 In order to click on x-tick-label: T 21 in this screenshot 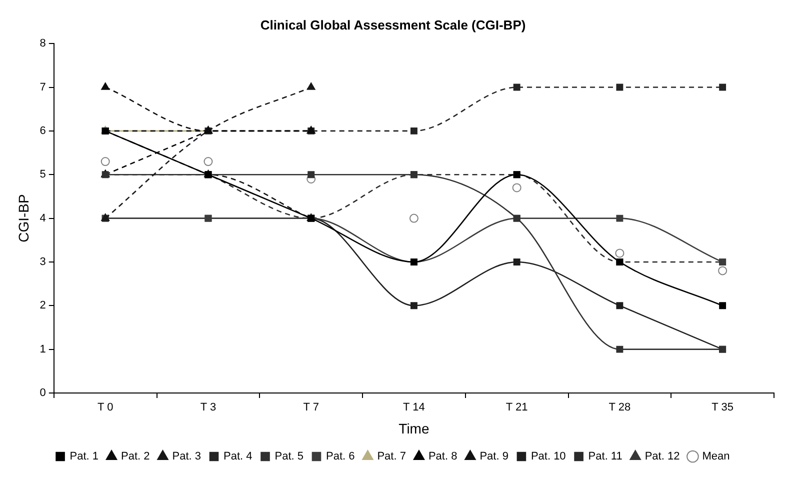, I will do `click(517, 408)`.